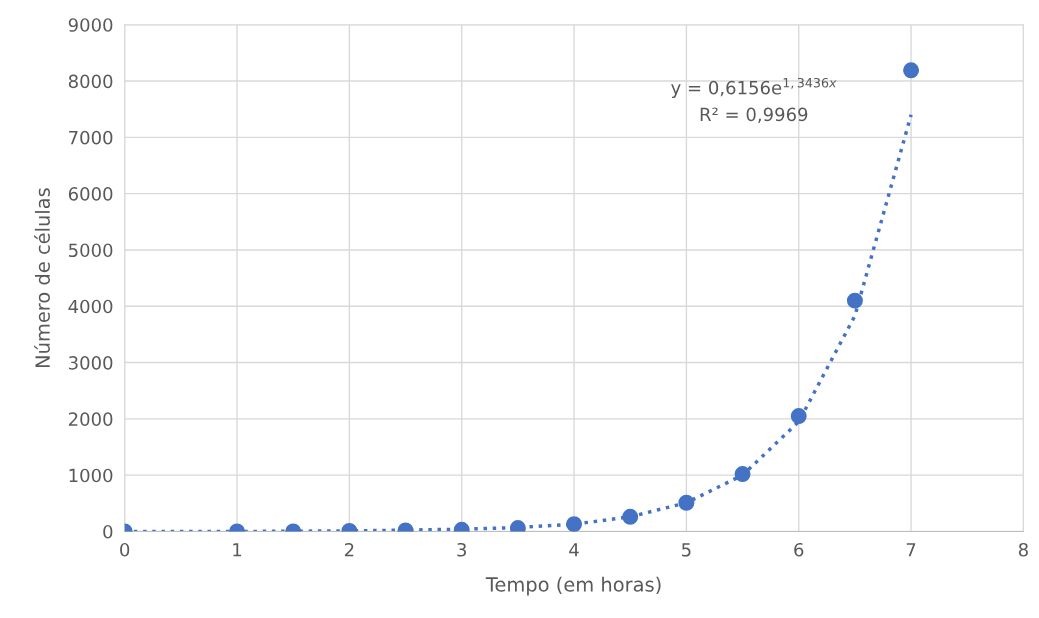 The image size is (1039, 618). What do you see at coordinates (90, 363) in the screenshot?
I see `y-tick-label: 3000` at bounding box center [90, 363].